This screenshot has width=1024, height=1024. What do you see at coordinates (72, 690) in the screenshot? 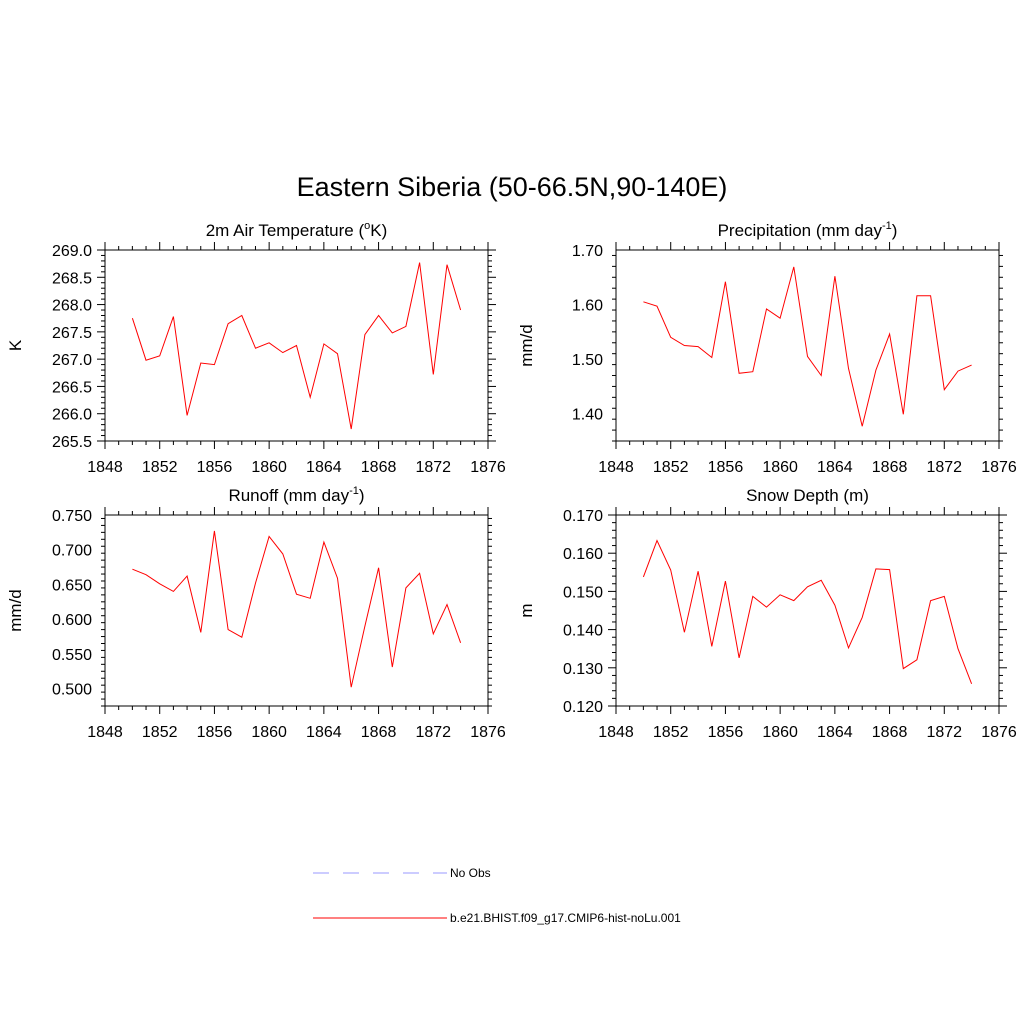
I see `y-tick-label: 0.500` at bounding box center [72, 690].